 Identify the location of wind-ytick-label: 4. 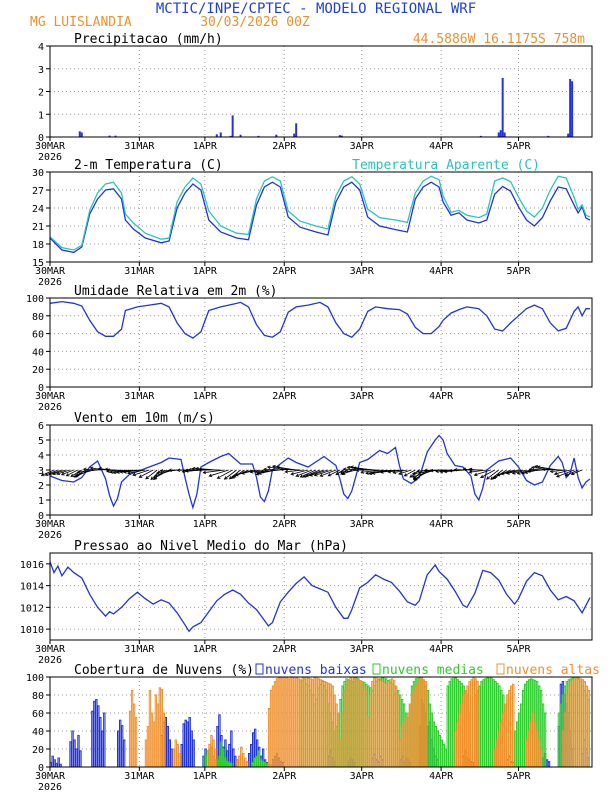
(41, 456).